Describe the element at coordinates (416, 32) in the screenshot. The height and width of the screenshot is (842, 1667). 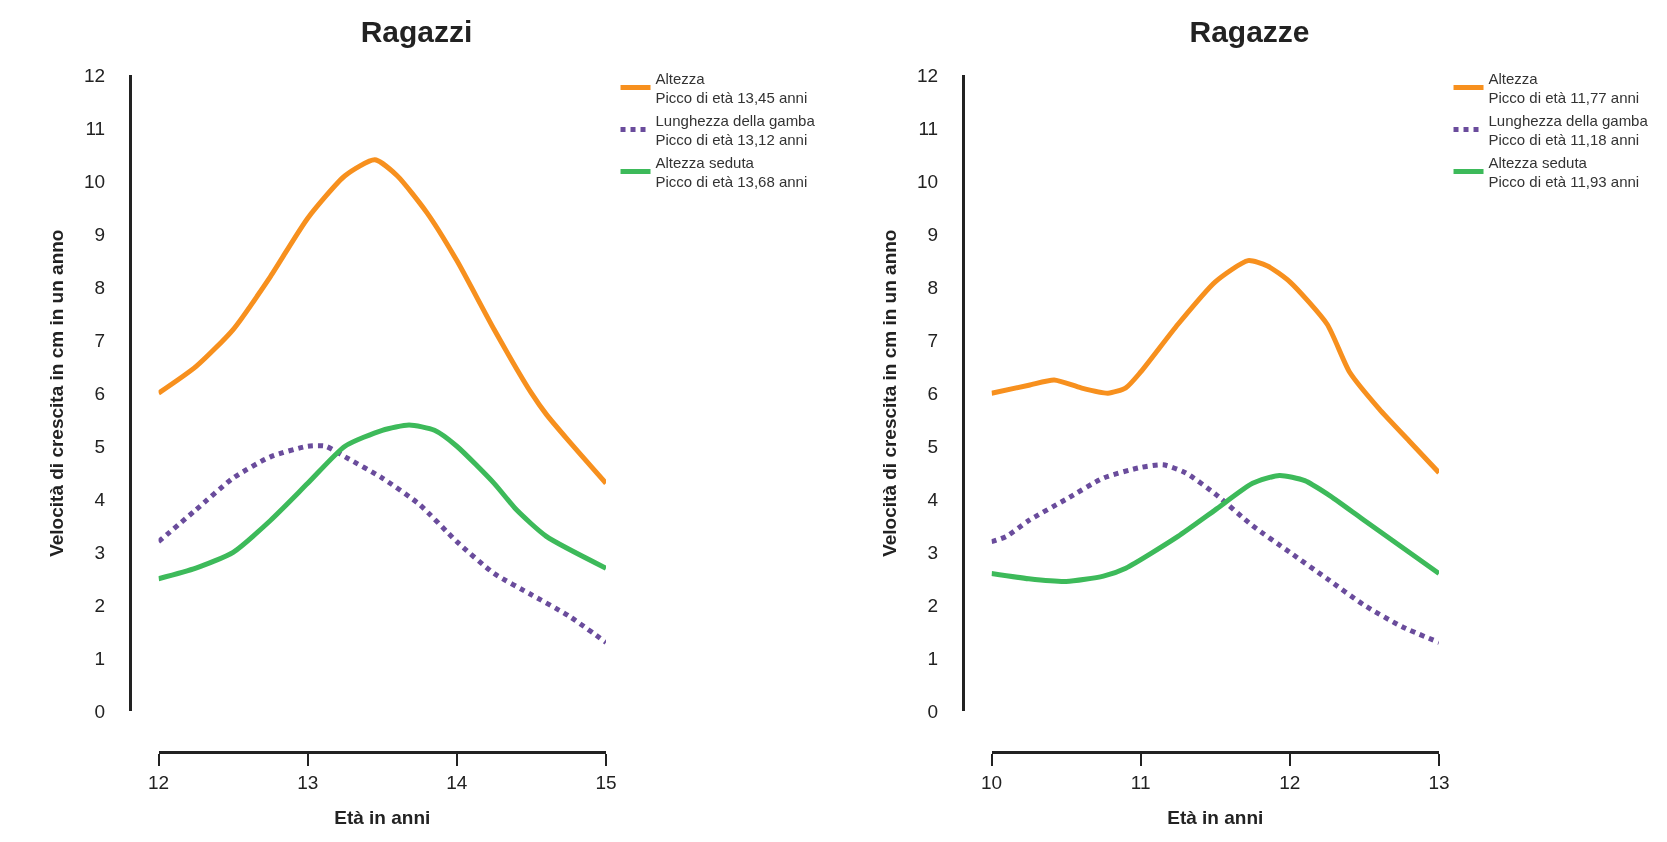
I see `chart-title: Ragazzi` at that location.